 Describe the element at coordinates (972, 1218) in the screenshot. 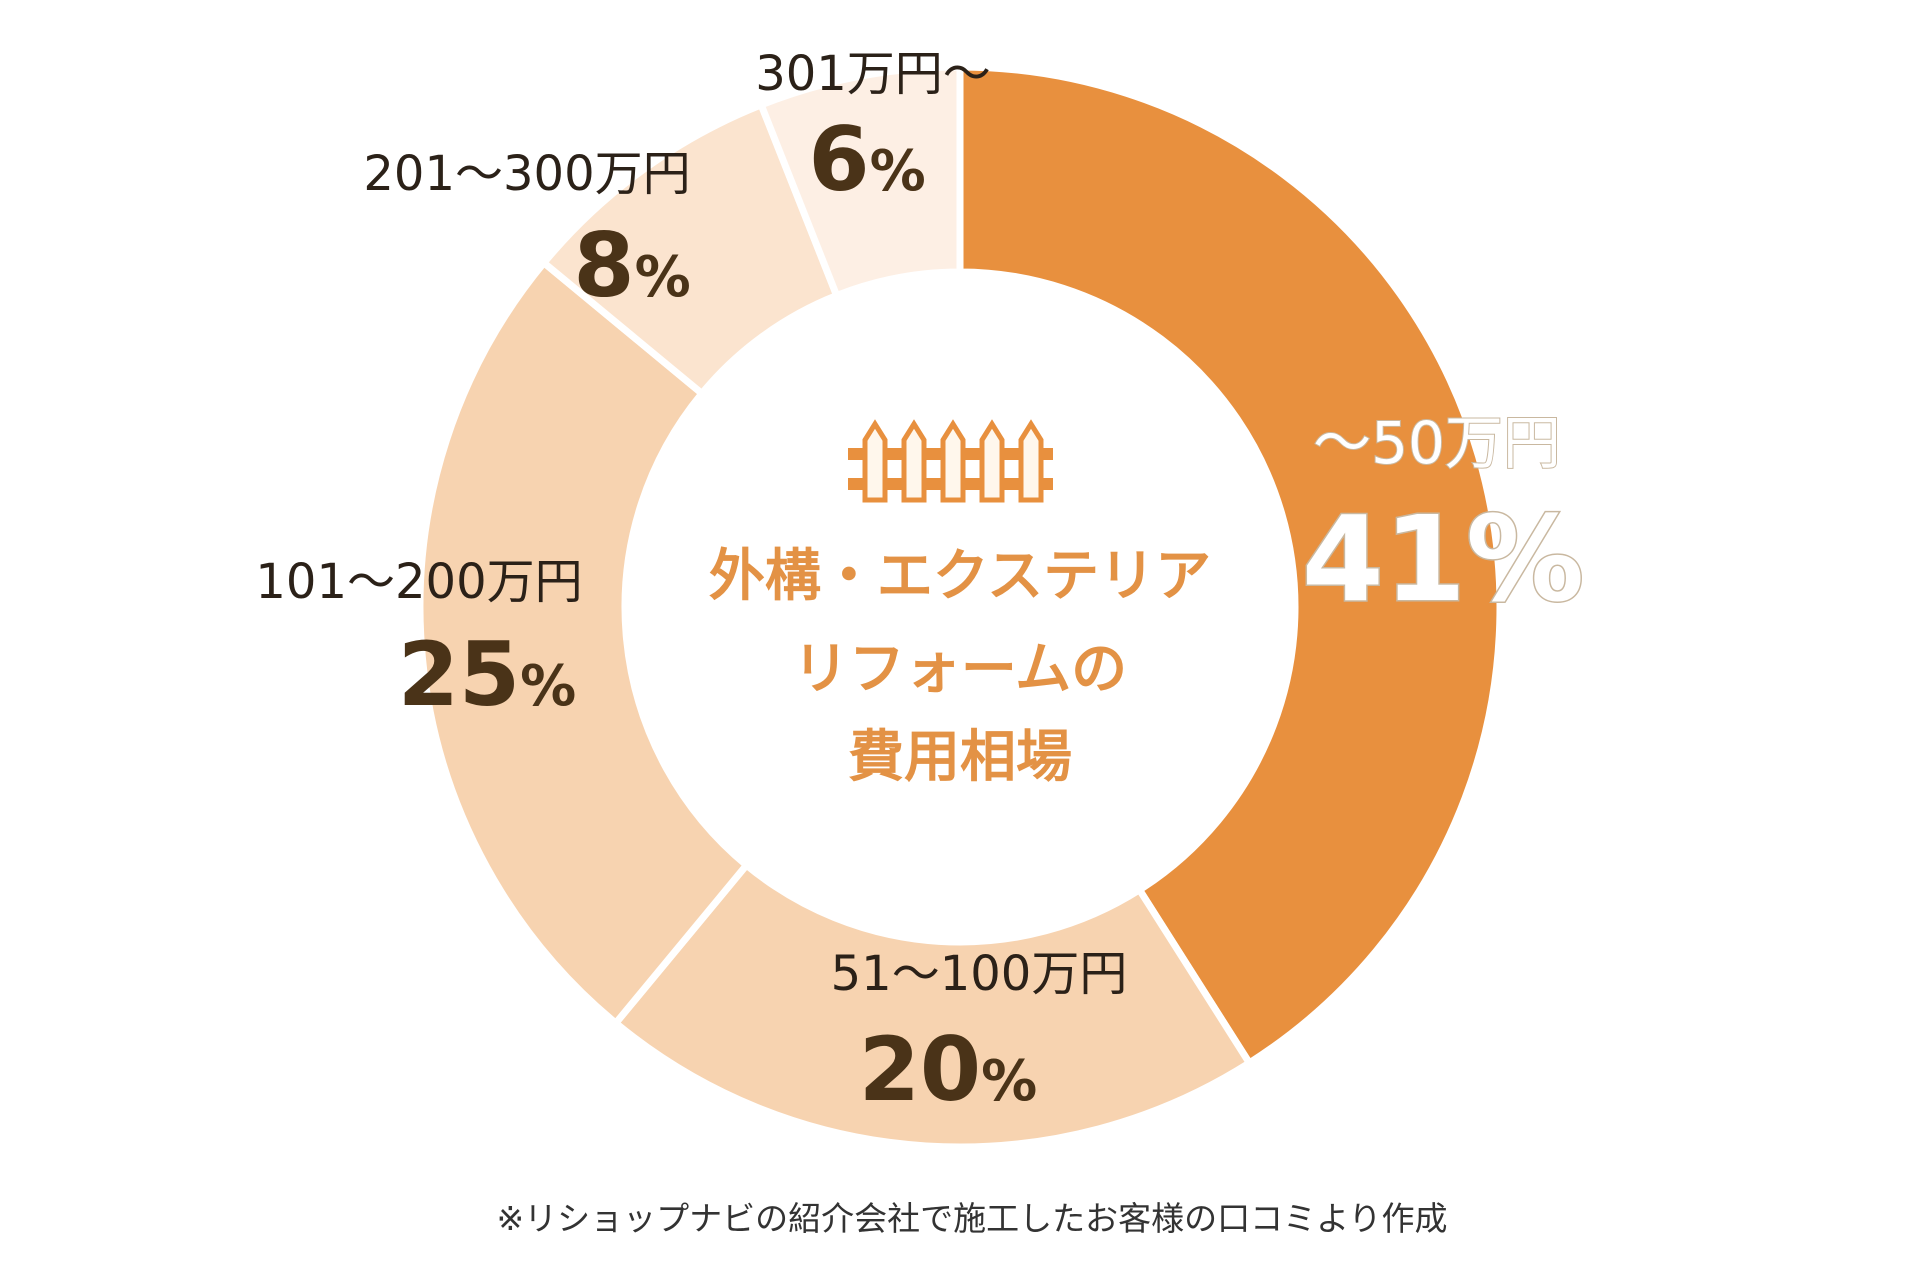

I see `footnote: ※リショップナビの紹介会社で施工したお客様の口コミより作成` at that location.